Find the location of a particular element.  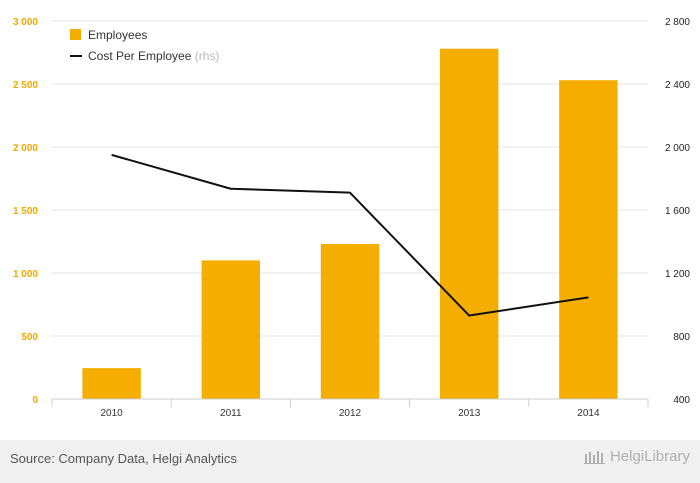

source-note: Source: Company Data, Helgi Analytics is located at coordinates (123, 458).